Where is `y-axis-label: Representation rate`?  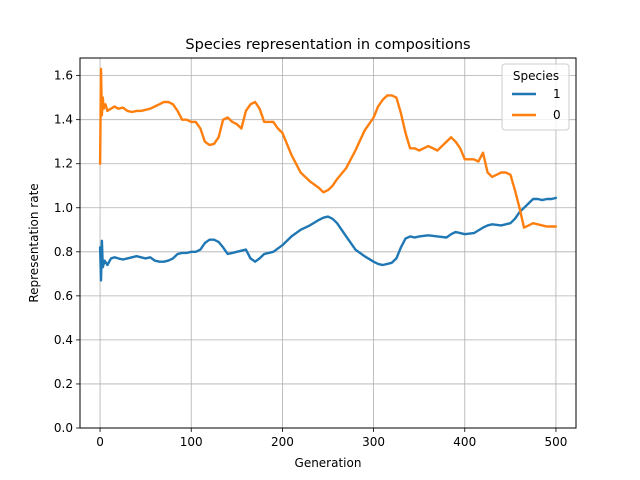
y-axis-label: Representation rate is located at coordinates (34, 242).